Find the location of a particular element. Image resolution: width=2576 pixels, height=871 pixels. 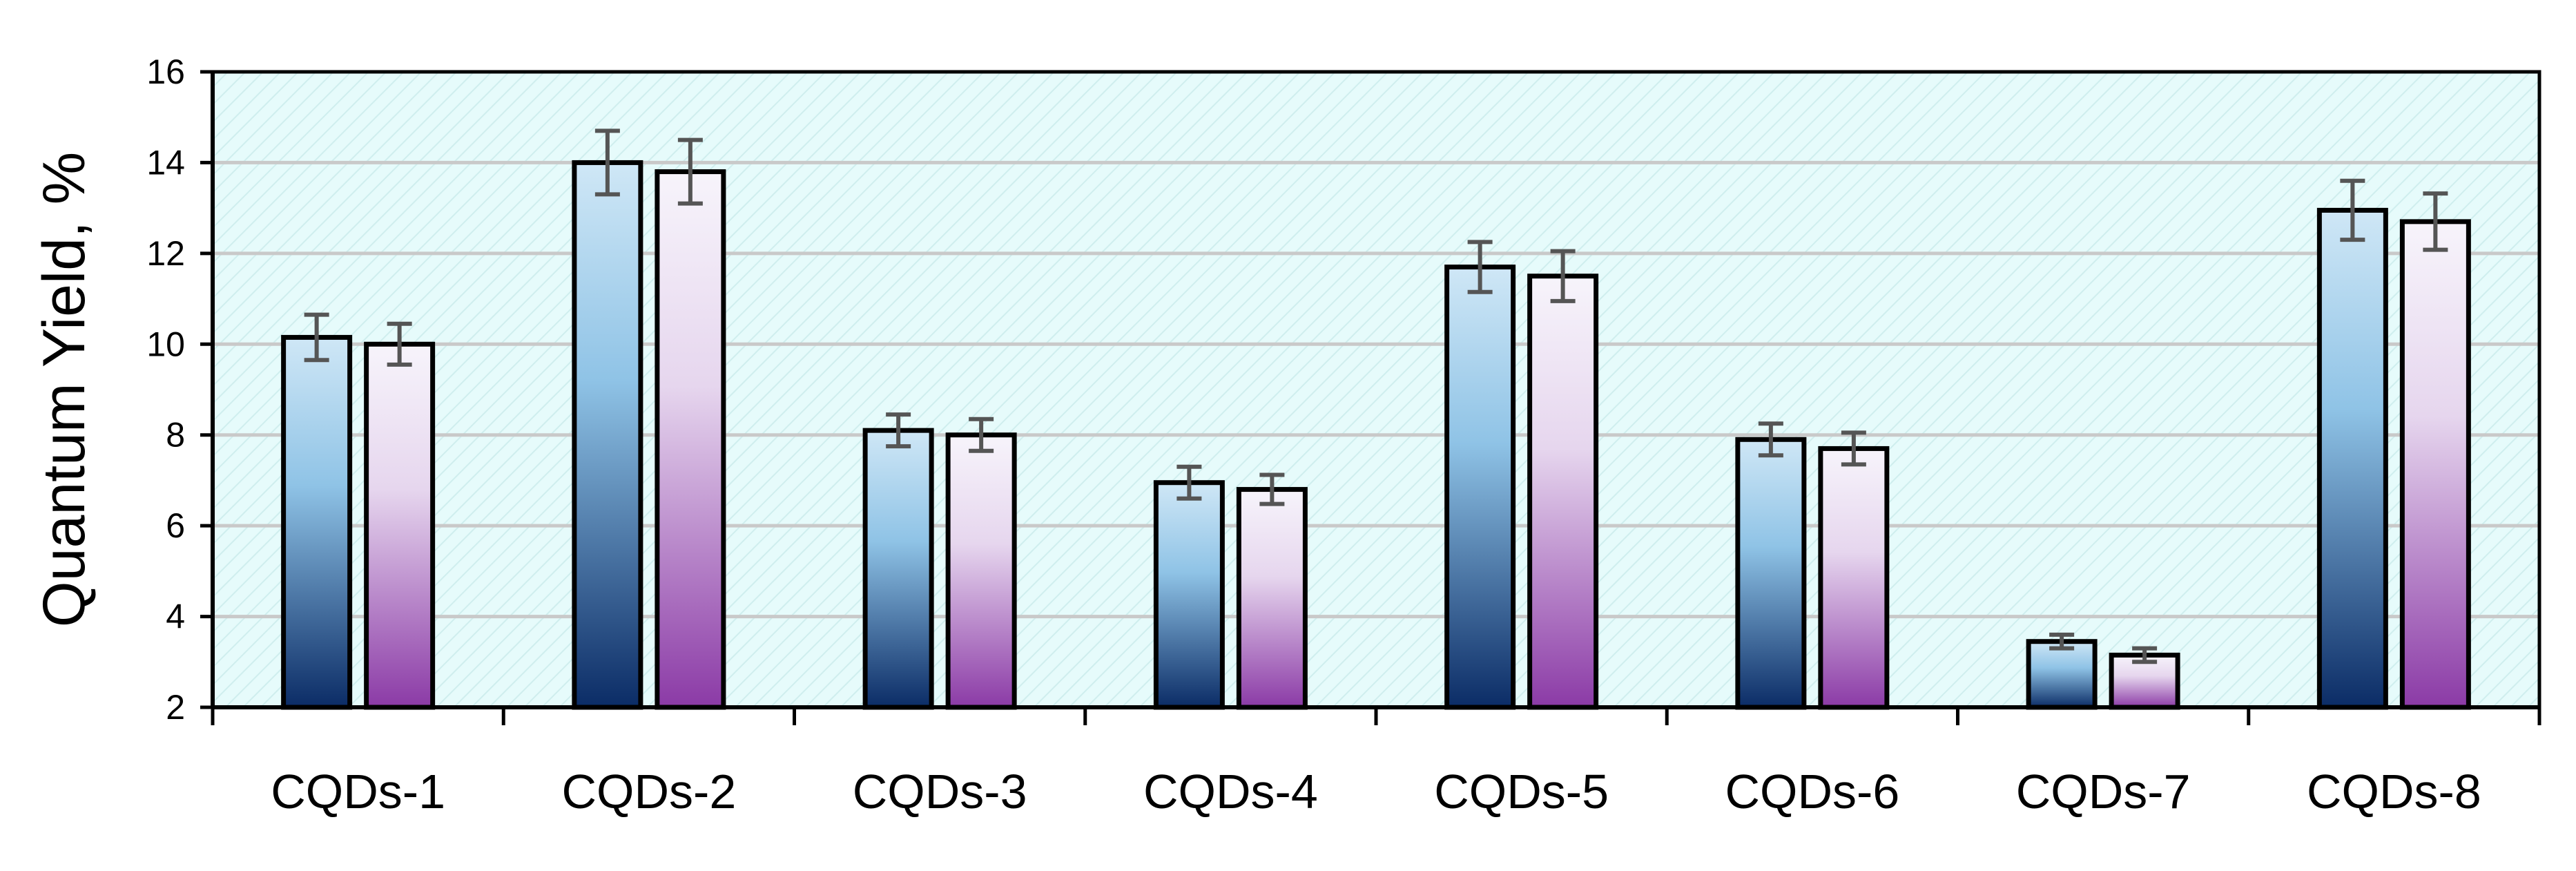

x-tick-label-cqds-3: CQDs-3 is located at coordinates (940, 792).